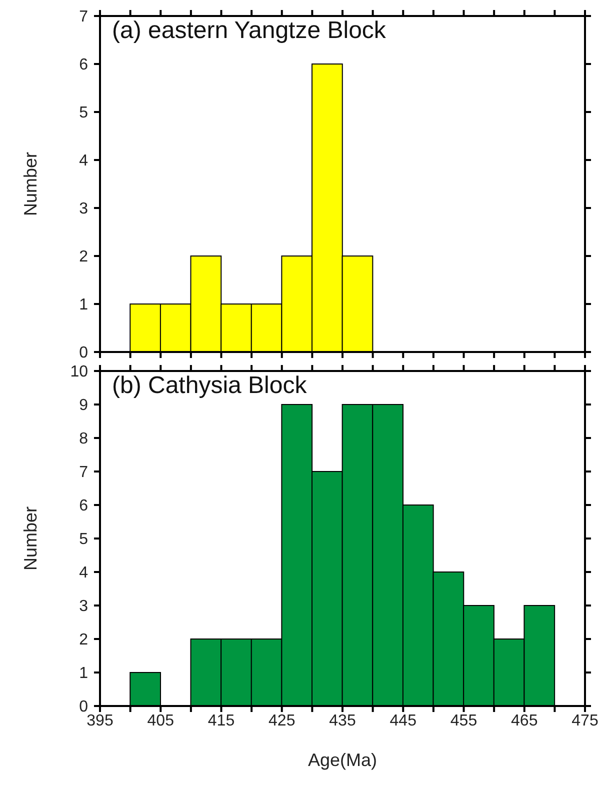  I want to click on x-tick-label: 435, so click(342, 721).